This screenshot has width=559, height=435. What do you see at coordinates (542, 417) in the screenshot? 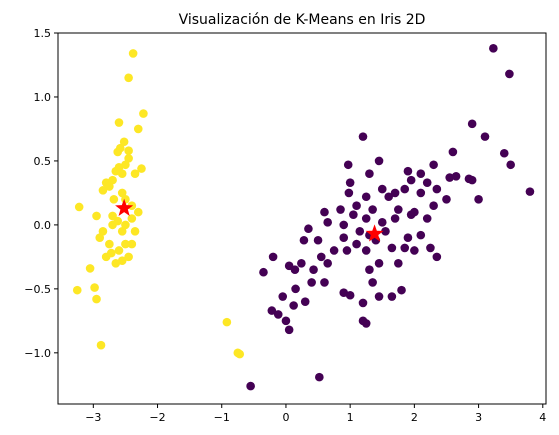
I see `x-tick-label: 4` at bounding box center [542, 417].